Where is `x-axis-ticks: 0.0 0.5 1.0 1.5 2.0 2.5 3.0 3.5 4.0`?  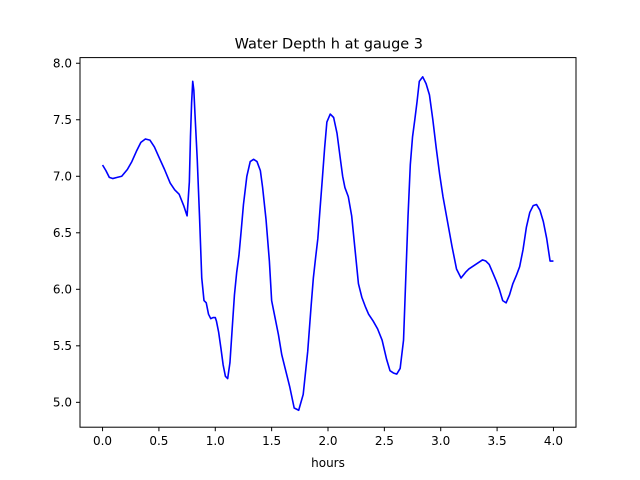
x-axis-ticks: 0.0 0.5 1.0 1.5 2.0 2.5 3.0 3.5 4.0 is located at coordinates (328, 437).